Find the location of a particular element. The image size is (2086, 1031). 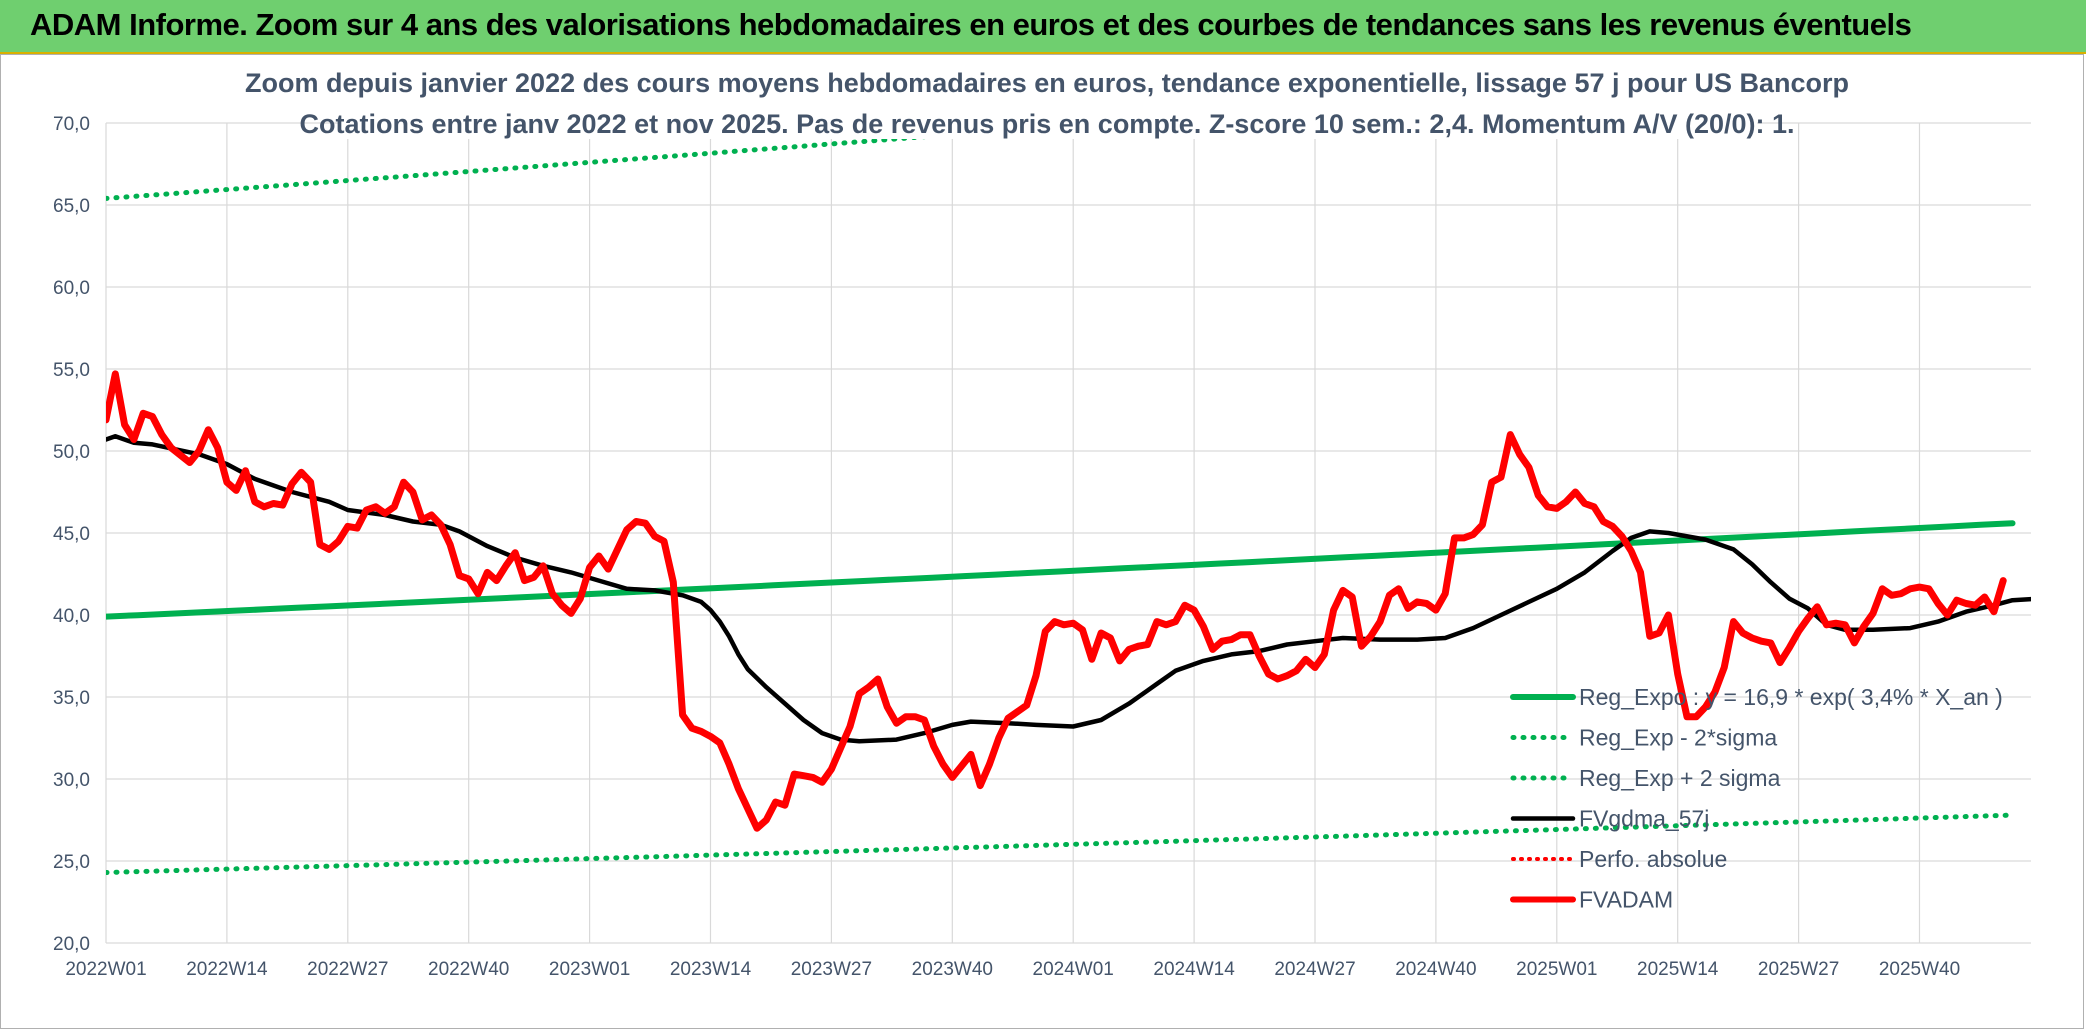

y-tick-label: 55,0 is located at coordinates (71, 370).